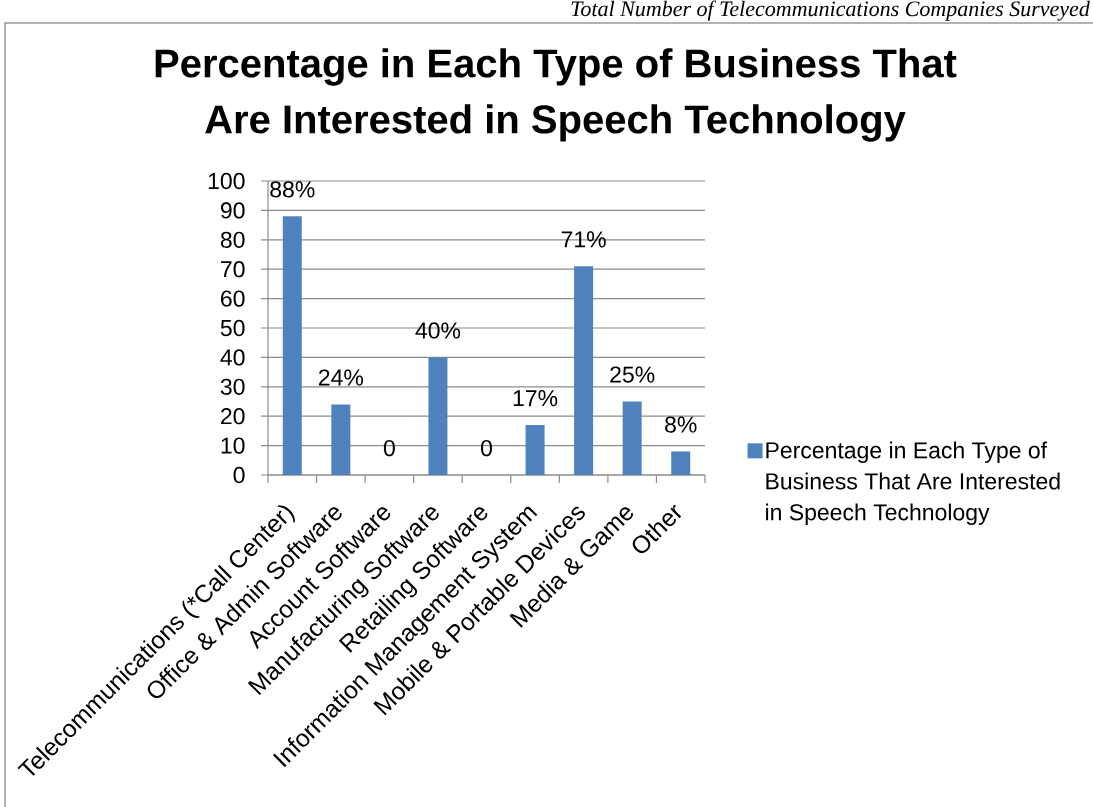  I want to click on data-label: 40%, so click(438, 330).